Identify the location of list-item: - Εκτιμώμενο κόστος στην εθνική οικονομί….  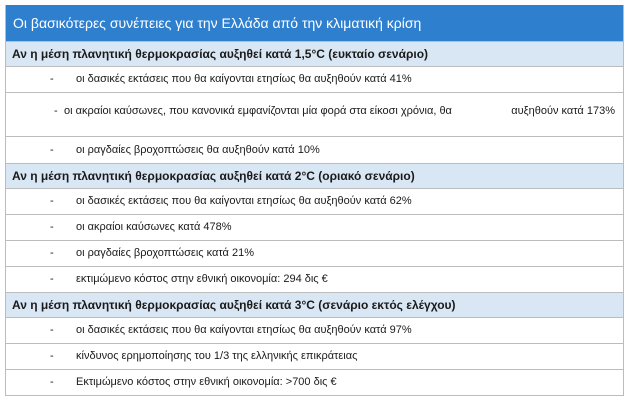
(314, 383).